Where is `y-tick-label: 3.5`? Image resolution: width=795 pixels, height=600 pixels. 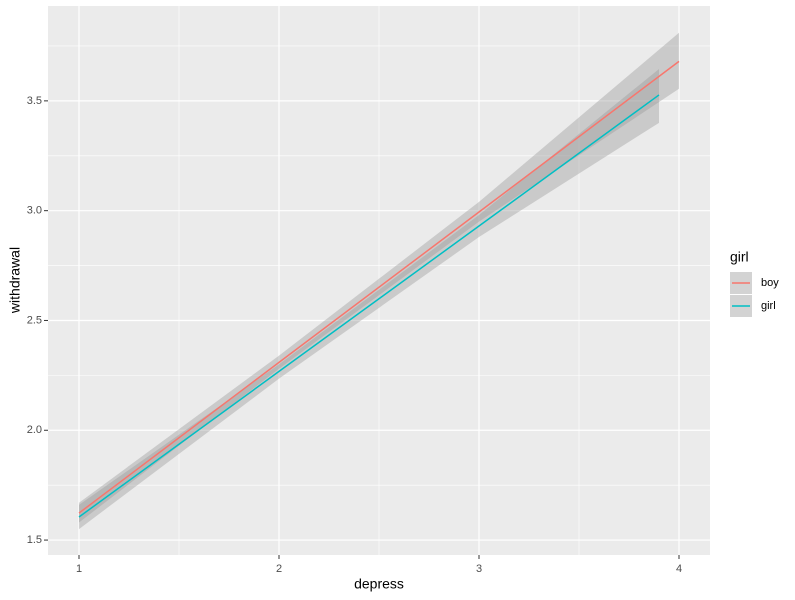 y-tick-label: 3.5 is located at coordinates (34, 101).